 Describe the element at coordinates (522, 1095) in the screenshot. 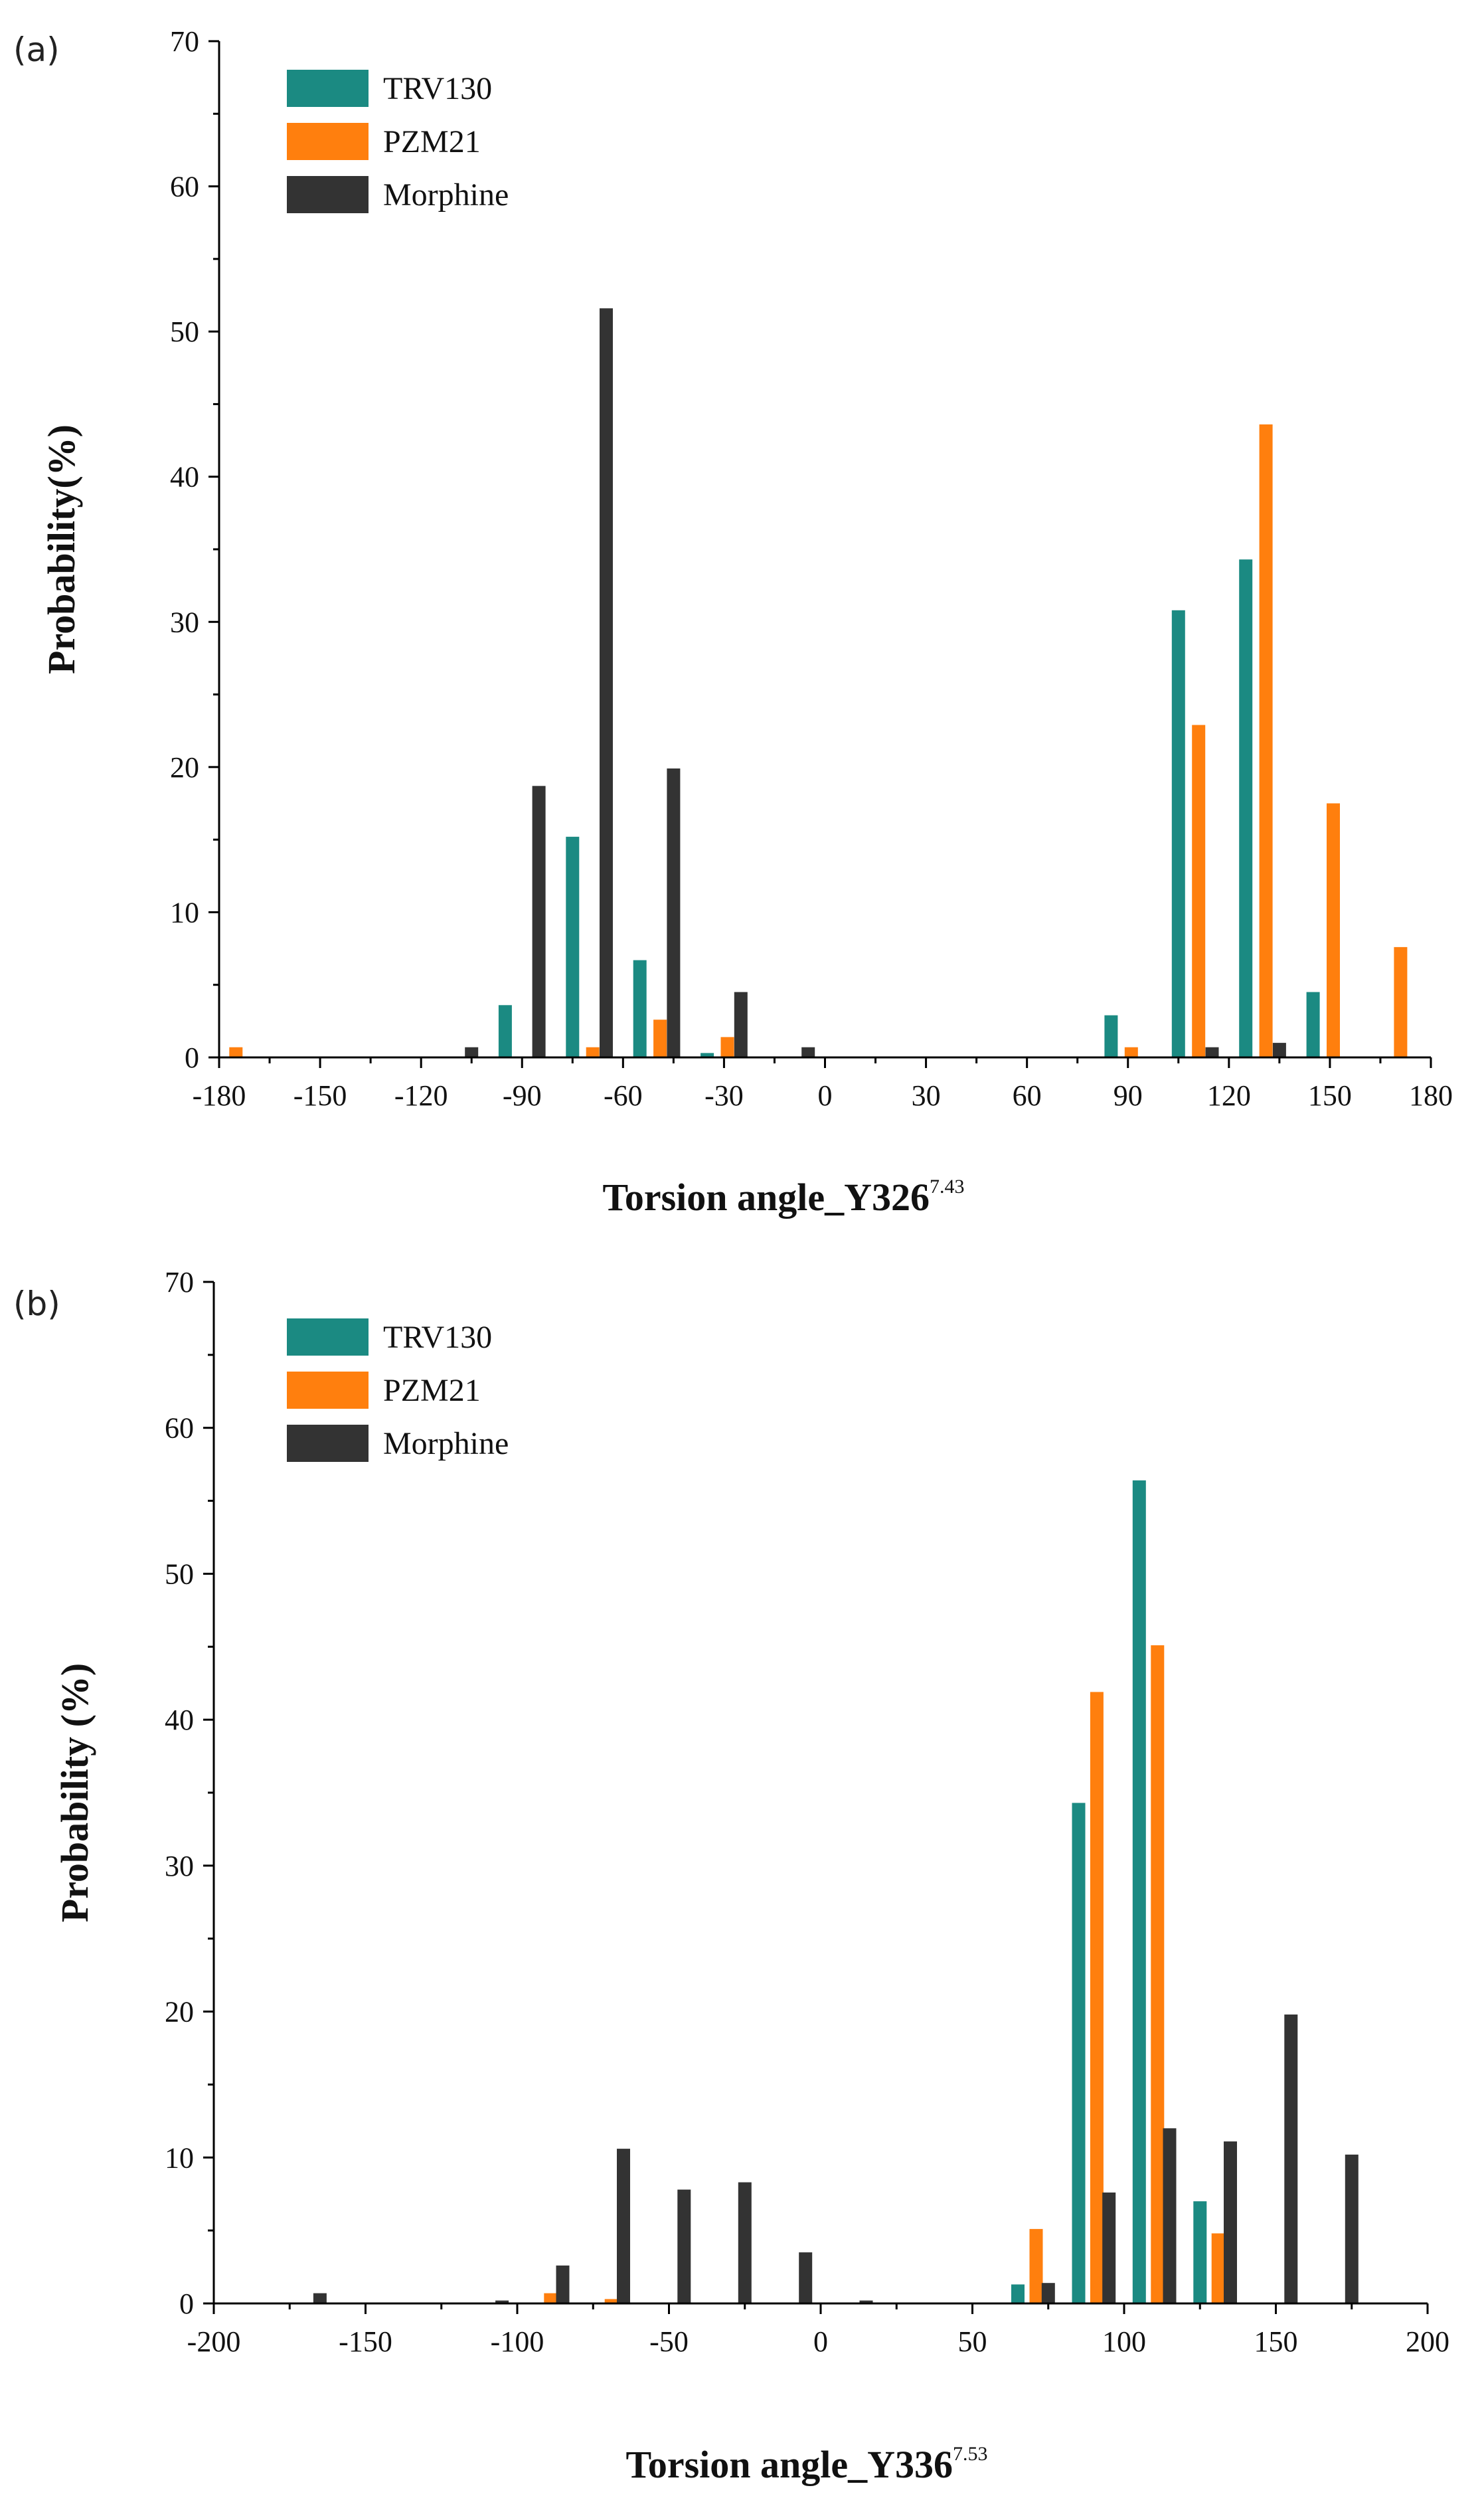

I see `x-tick-label: -90` at that location.